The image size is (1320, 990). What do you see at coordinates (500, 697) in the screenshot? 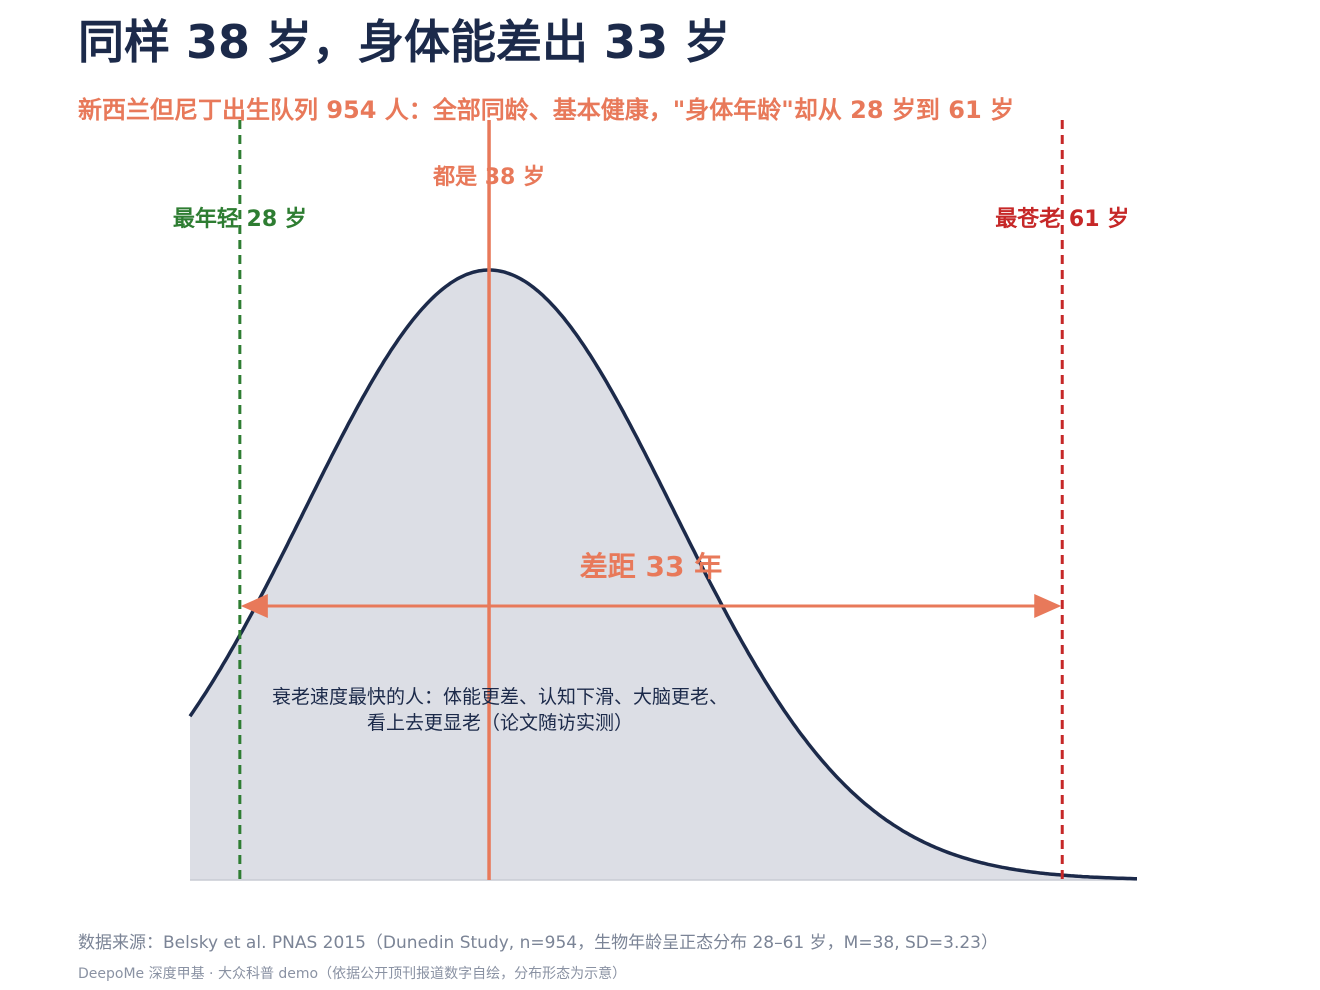
I see `annotation-line-1: 衰老速度最快的人：体能更差、认知下滑、大脑更老、` at bounding box center [500, 697].